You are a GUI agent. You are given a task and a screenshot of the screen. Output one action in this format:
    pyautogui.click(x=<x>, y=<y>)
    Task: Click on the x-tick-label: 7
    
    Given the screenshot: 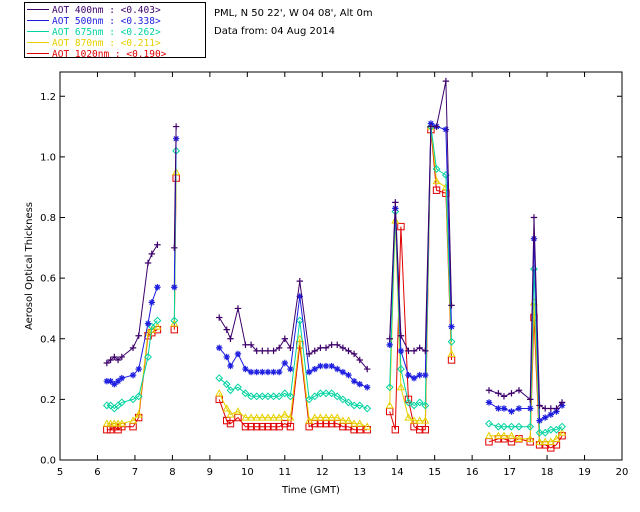 What is the action you would take?
    pyautogui.click(x=135, y=472)
    